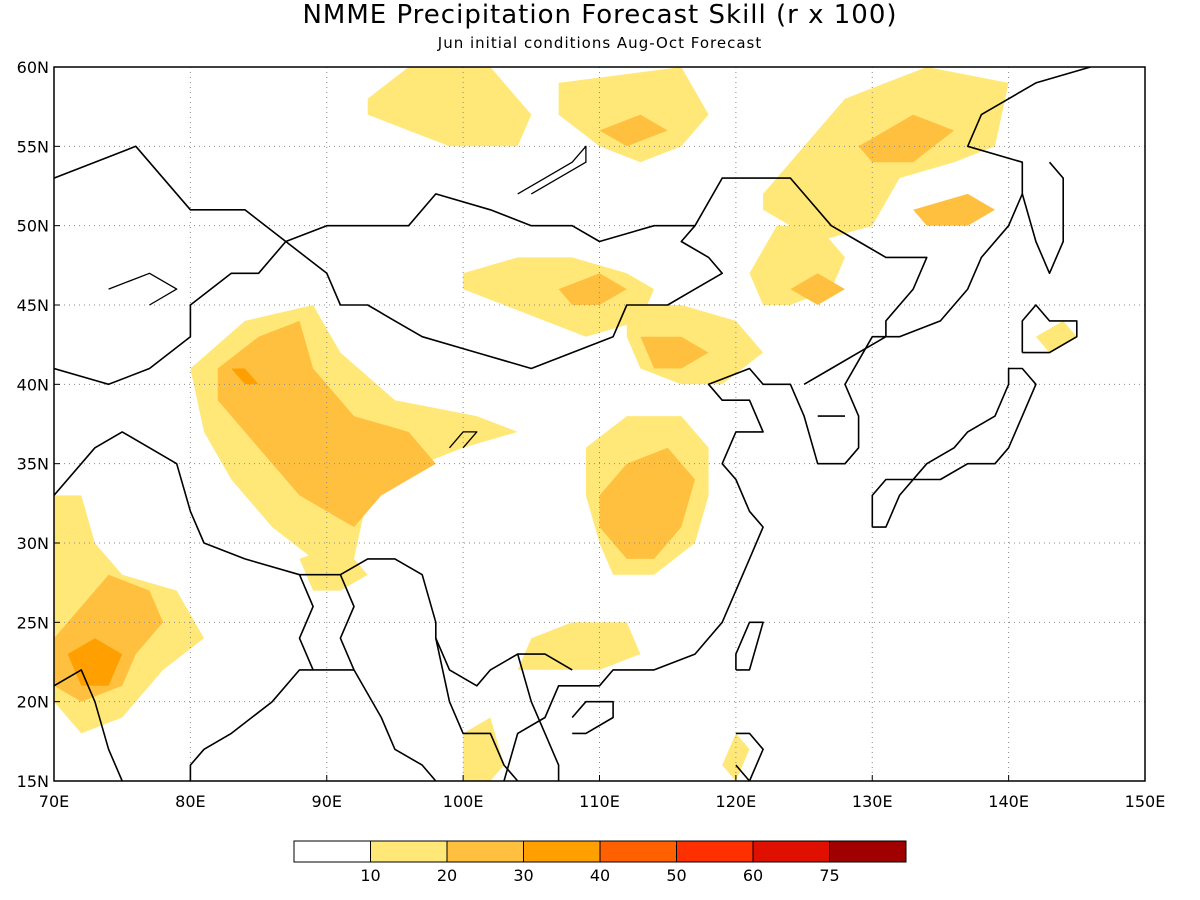  What do you see at coordinates (600, 875) in the screenshot?
I see `legend-label: 40` at bounding box center [600, 875].